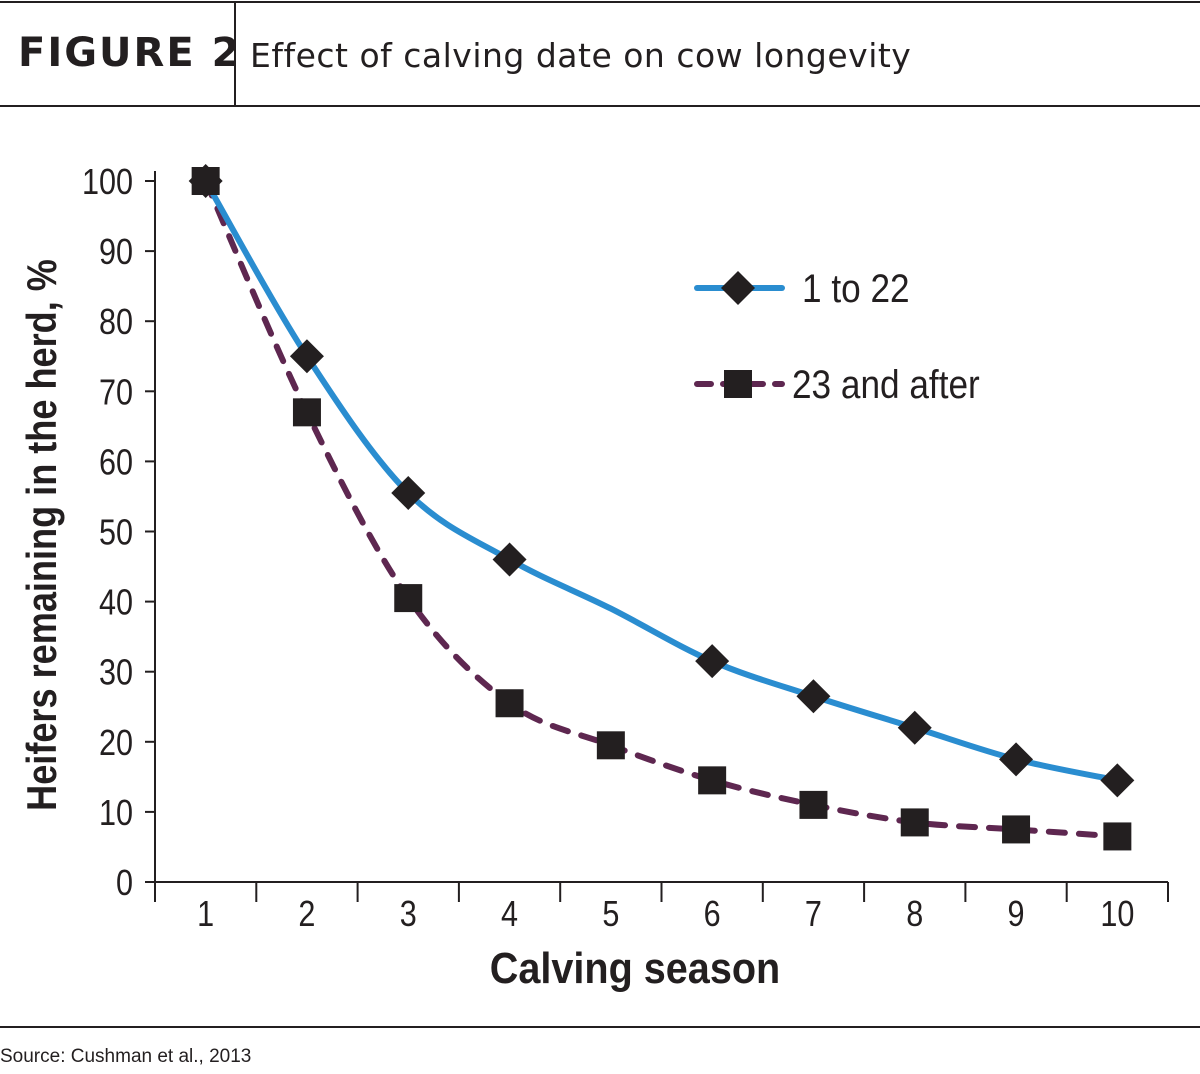 This screenshot has height=1074, width=1200. I want to click on header-divider, so click(235, 53).